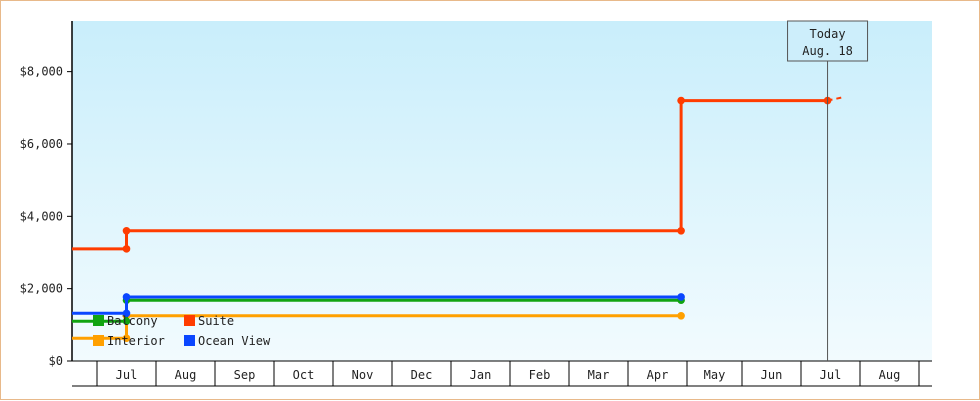 This screenshot has width=980, height=401. What do you see at coordinates (363, 375) in the screenshot?
I see `x-tick-label: Nov` at bounding box center [363, 375].